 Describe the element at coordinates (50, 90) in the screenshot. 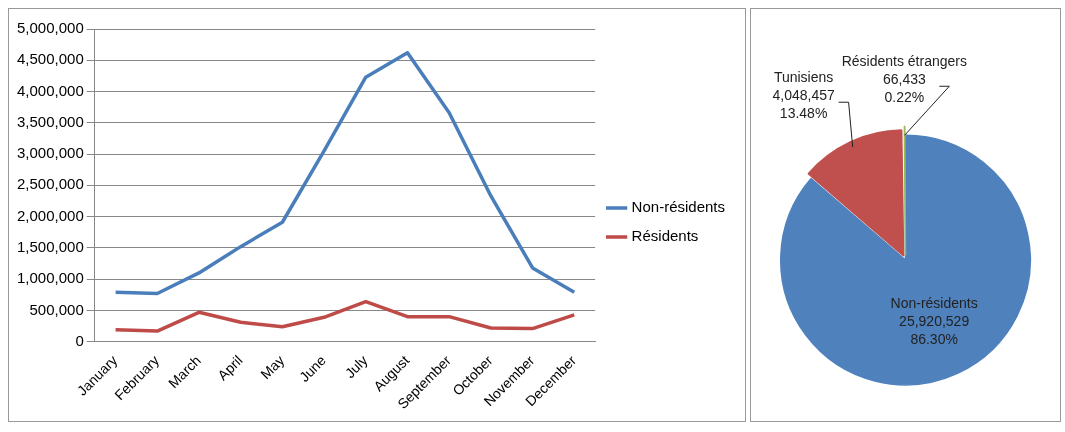

I see `y-tick-label: 4,000,000` at that location.